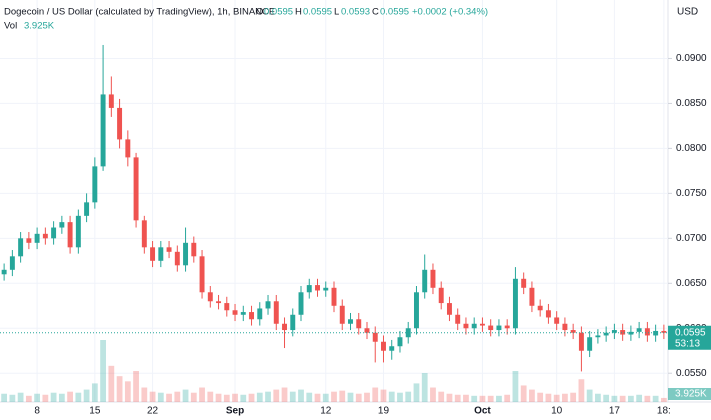  Describe the element at coordinates (355, 12) in the screenshot. I see `low-value: 0.0593` at that location.